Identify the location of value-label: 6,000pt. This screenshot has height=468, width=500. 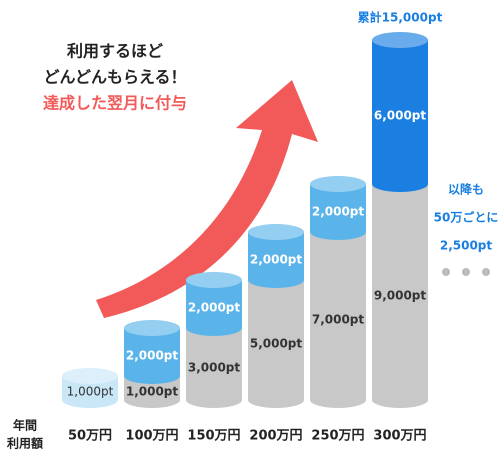
(400, 116).